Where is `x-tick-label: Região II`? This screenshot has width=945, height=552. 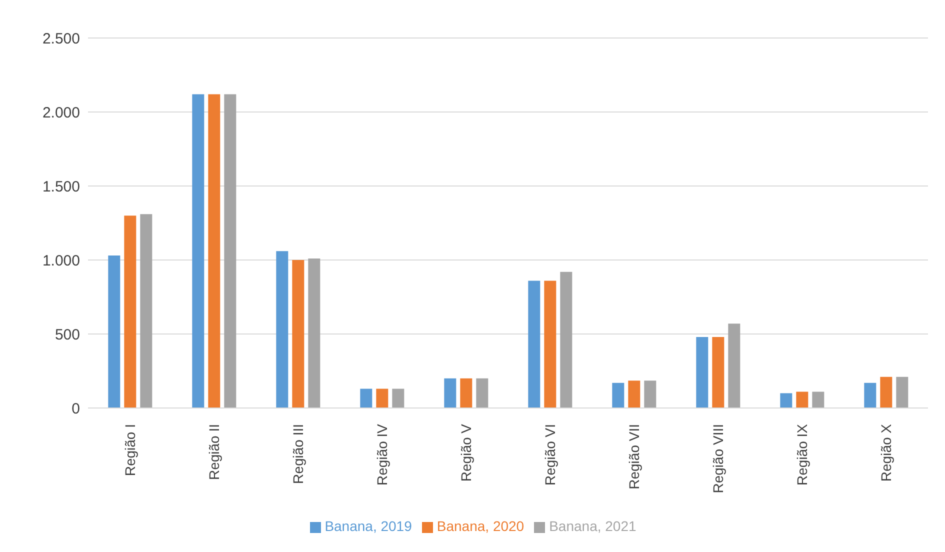 x-tick-label: Região II is located at coordinates (214, 452).